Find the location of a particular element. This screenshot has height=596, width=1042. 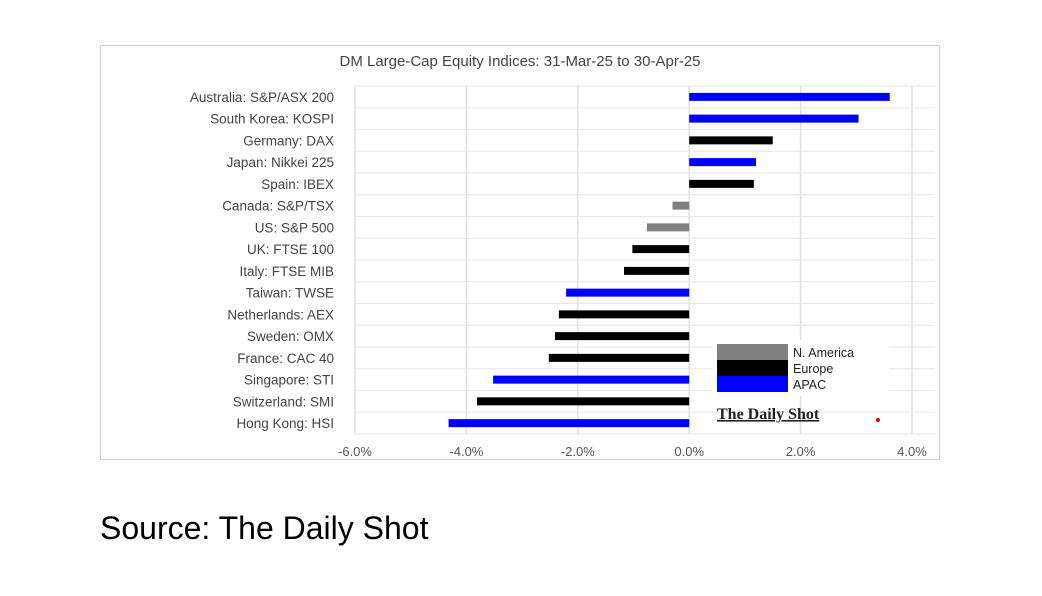

legend-label: N. America is located at coordinates (823, 353).